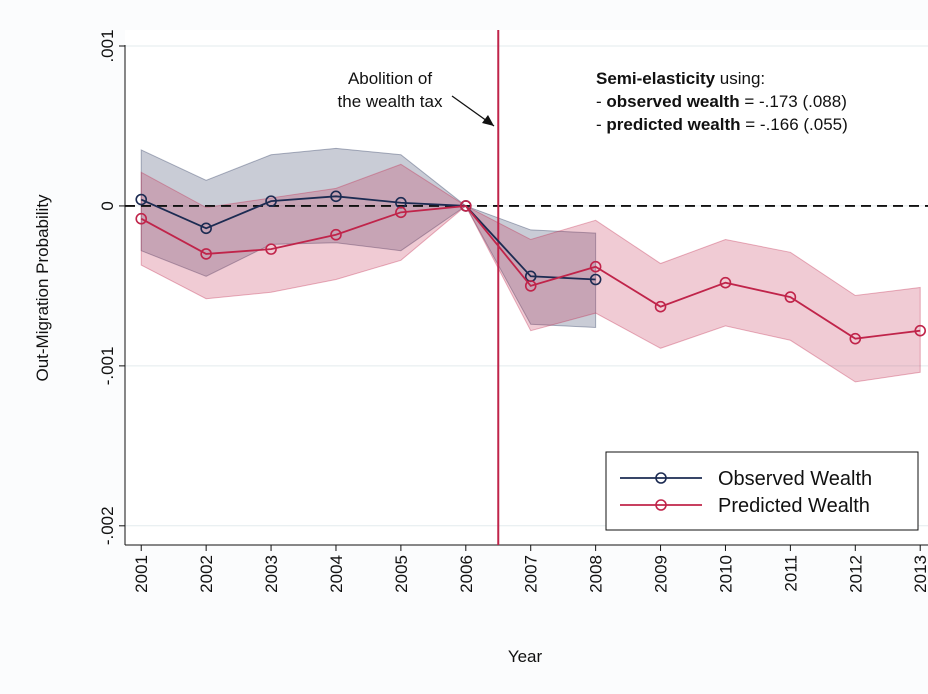 This screenshot has height=694, width=928. I want to click on annotation: the wealth tax, so click(390, 101).